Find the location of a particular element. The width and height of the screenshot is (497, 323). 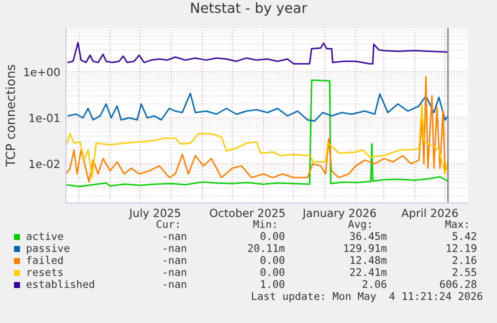

legend-label: active is located at coordinates (45, 236).